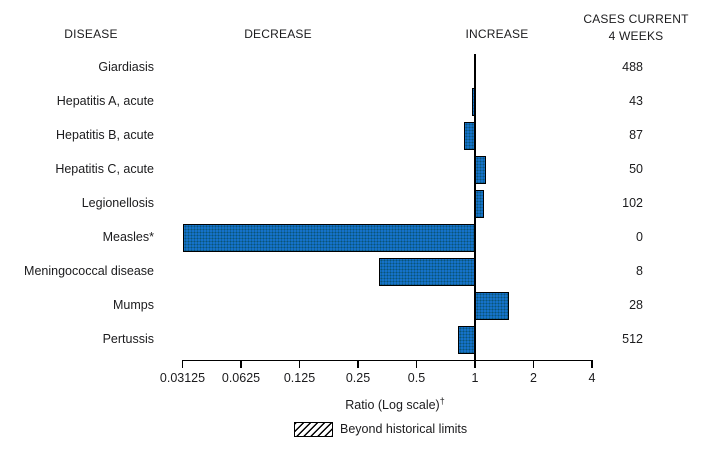 The height and width of the screenshot is (450, 712). What do you see at coordinates (442, 400) in the screenshot?
I see `dagger-footnote-mark: †` at bounding box center [442, 400].